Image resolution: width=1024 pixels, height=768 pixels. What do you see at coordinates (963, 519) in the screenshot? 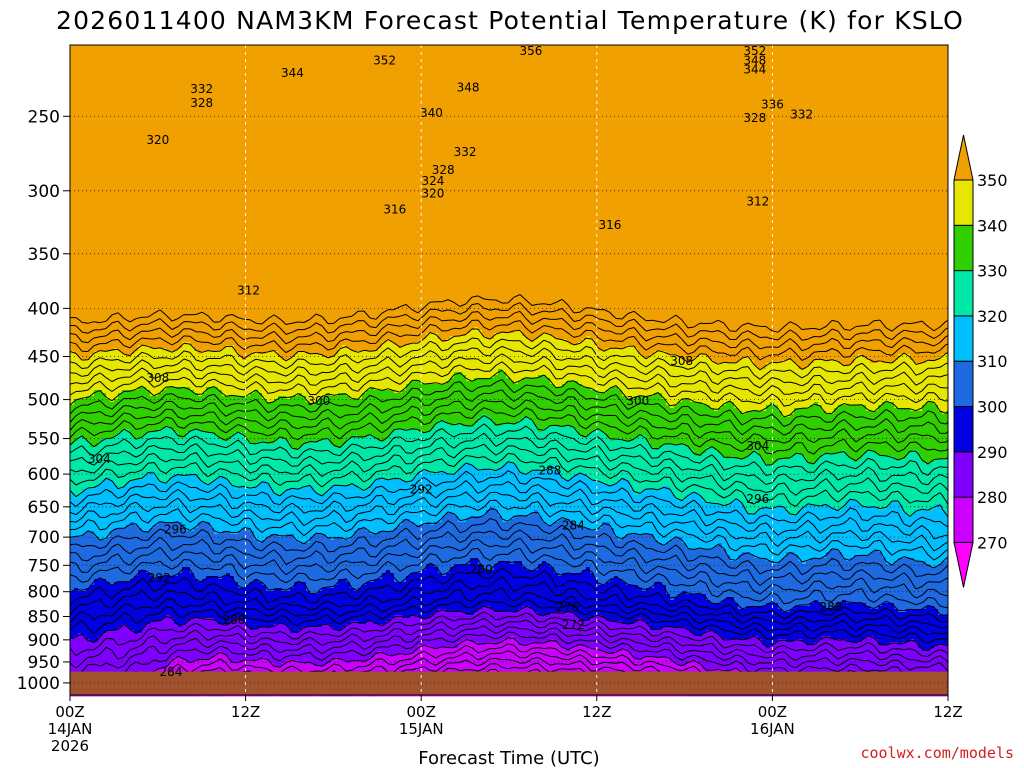
I see `colorbar-band` at bounding box center [963, 519].